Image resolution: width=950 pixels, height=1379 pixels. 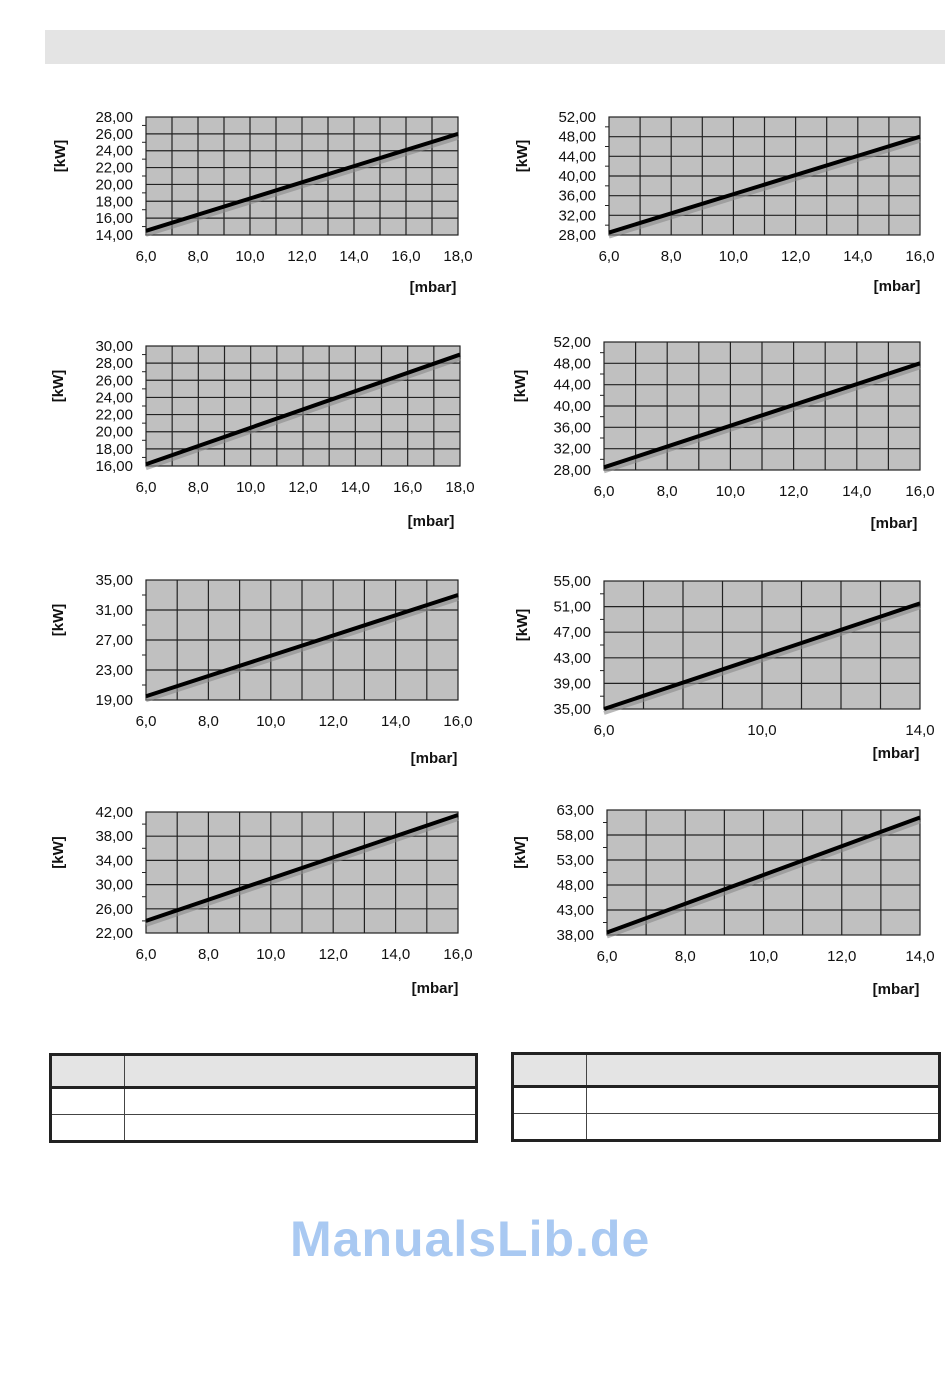 I want to click on y-tick-label: 38,00, so click(x=575, y=935).